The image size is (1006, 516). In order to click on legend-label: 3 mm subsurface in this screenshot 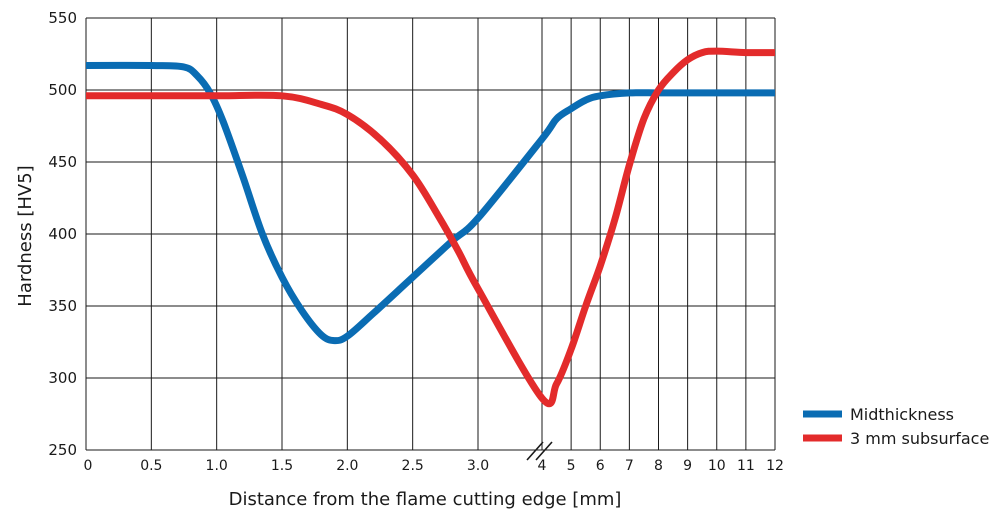, I will do `click(919, 438)`.